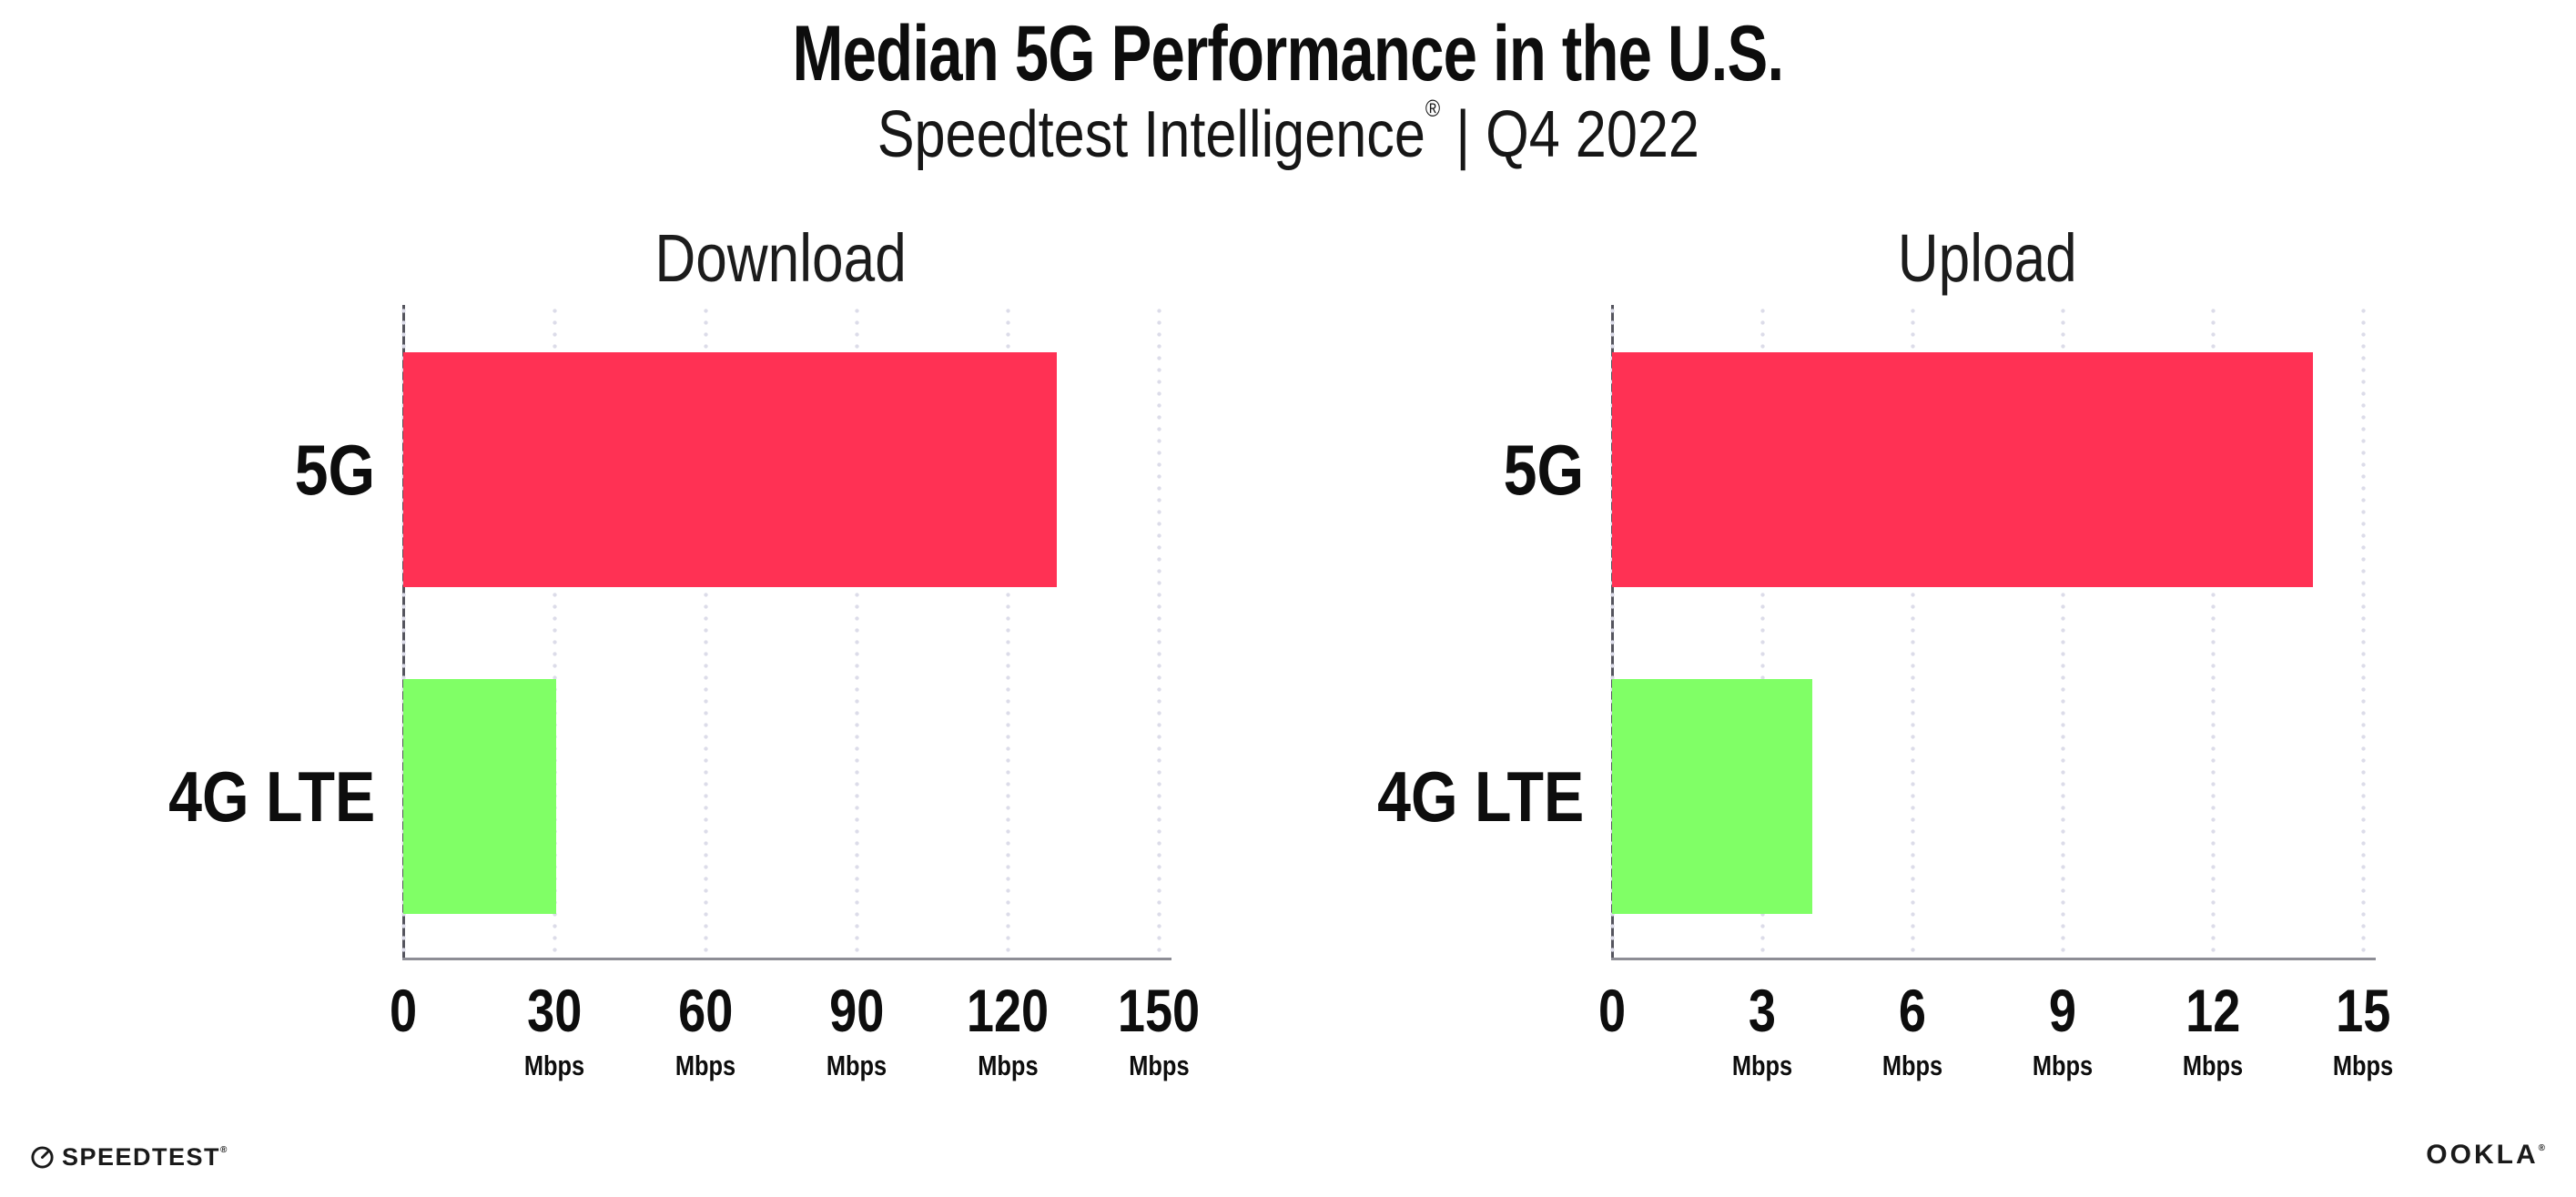  What do you see at coordinates (1762, 1011) in the screenshot?
I see `tick-number-text: 3` at bounding box center [1762, 1011].